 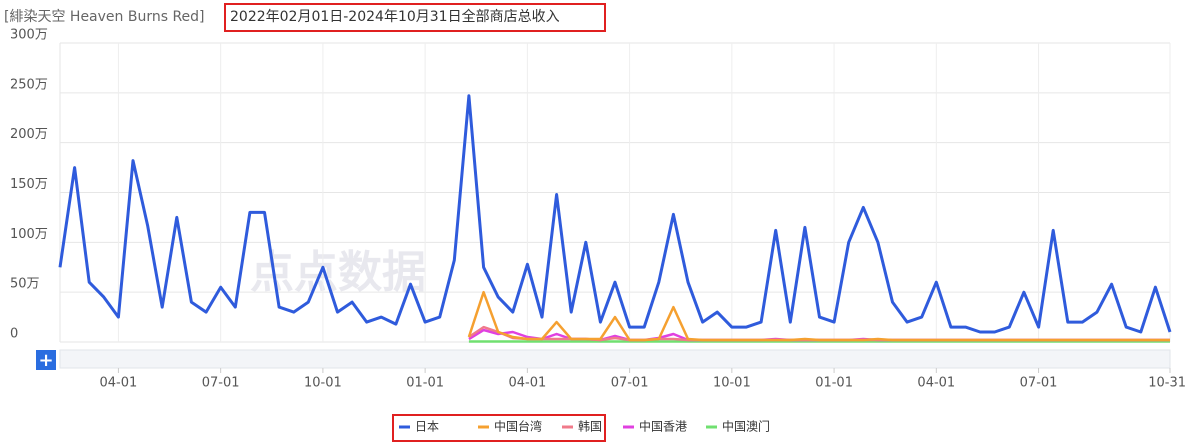 What do you see at coordinates (25, 284) in the screenshot?
I see `y-tick-label: 50万` at bounding box center [25, 284].